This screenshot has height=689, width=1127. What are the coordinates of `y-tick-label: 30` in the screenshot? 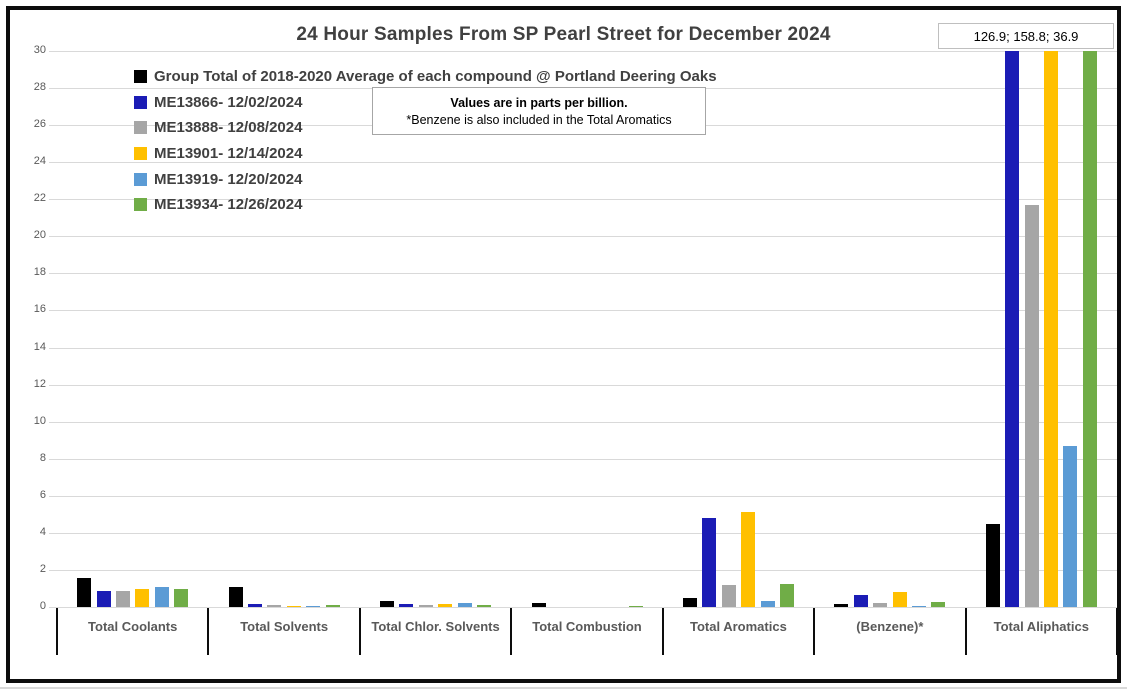 It's located at (39, 50).